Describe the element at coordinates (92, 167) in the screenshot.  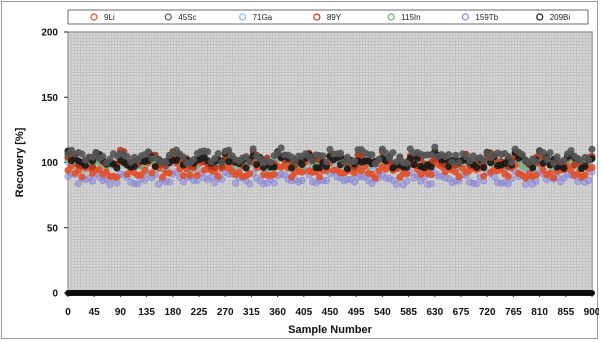
I see `data-point-89Y` at that location.